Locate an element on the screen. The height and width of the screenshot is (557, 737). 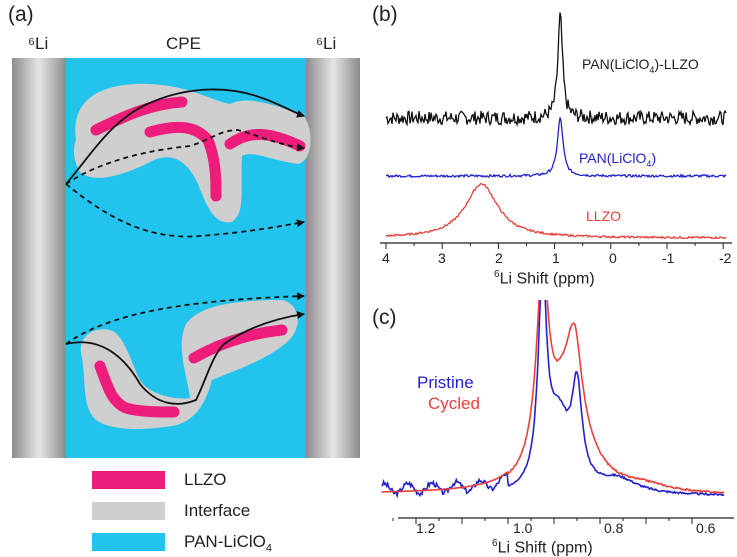
panel-c-label: (c) is located at coordinates (384, 317).